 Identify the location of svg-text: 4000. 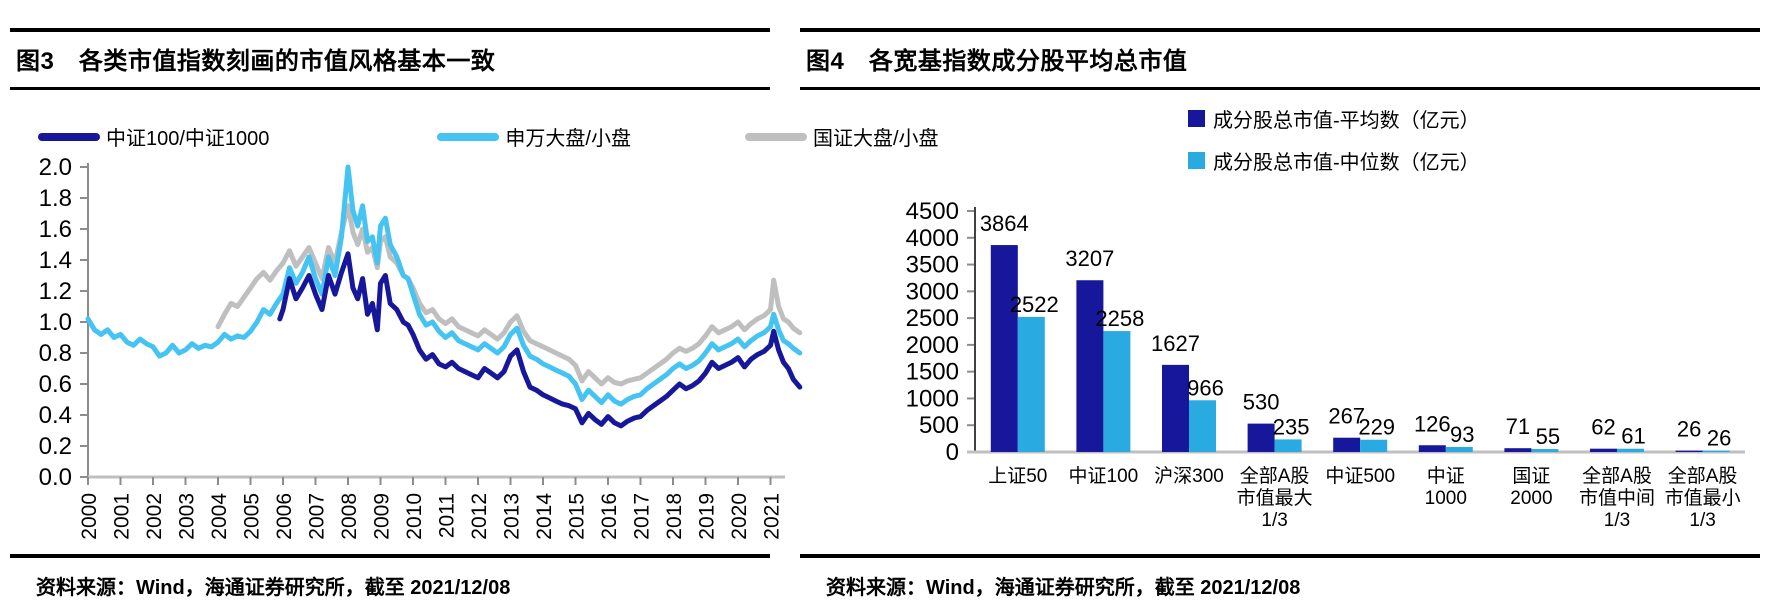
(932, 238).